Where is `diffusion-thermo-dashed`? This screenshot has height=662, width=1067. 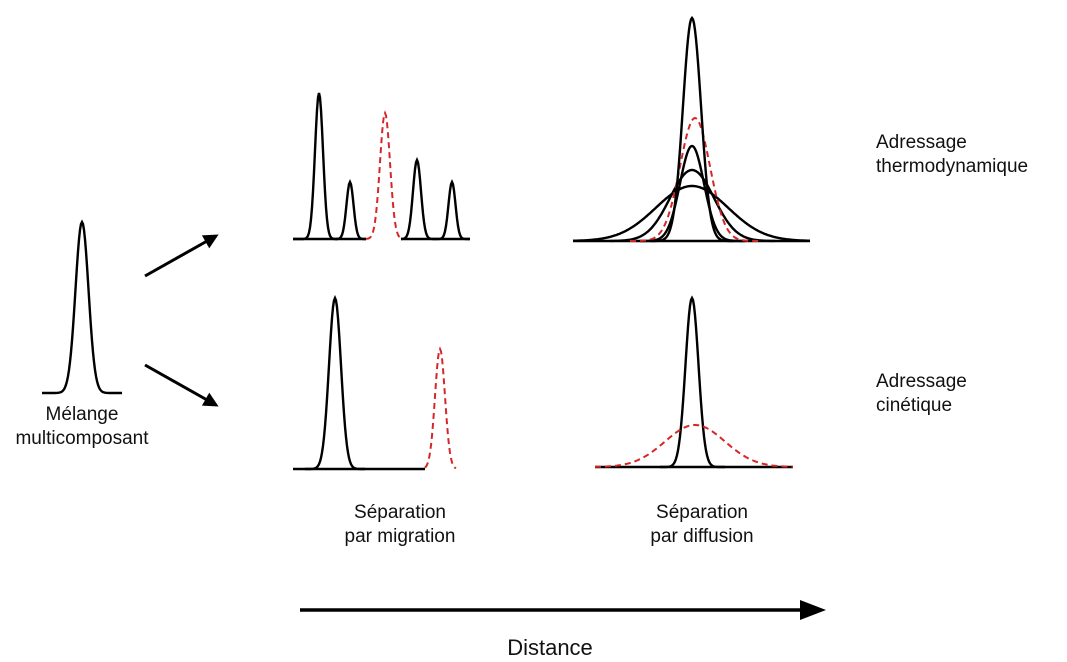
diffusion-thermo-dashed is located at coordinates (695, 179).